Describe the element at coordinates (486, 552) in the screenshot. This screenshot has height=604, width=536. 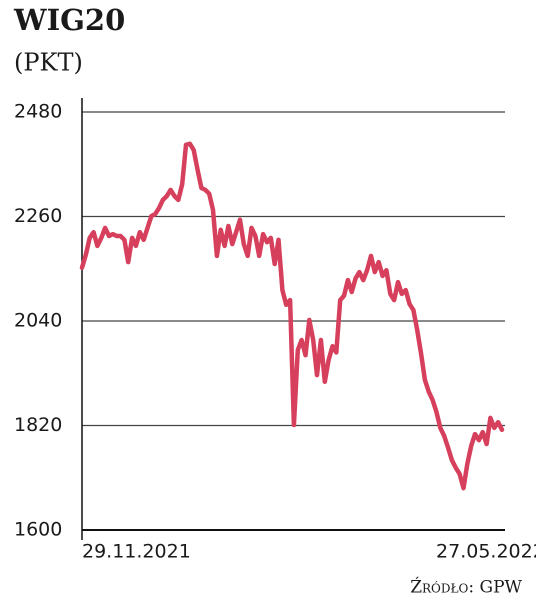
I see `x-tick-label: 27.05.2022` at that location.